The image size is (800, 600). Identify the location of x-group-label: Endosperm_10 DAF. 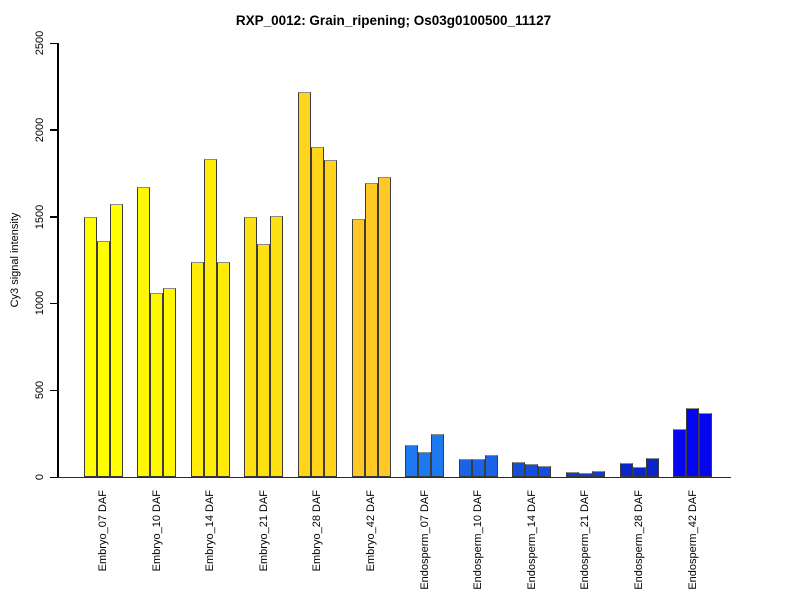
(478, 540).